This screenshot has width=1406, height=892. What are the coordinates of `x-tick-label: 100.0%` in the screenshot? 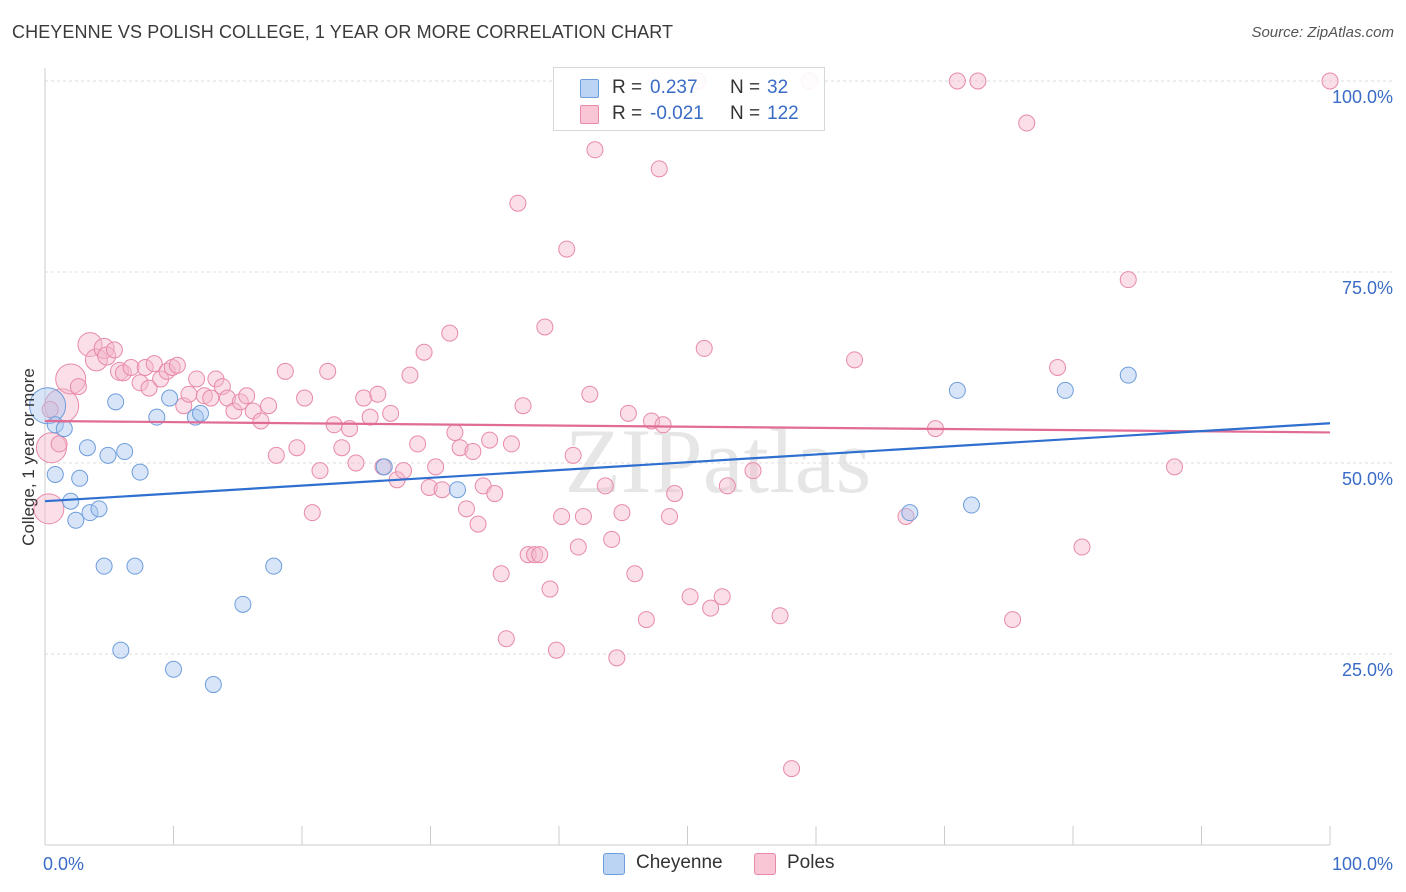 It's located at (1362, 864).